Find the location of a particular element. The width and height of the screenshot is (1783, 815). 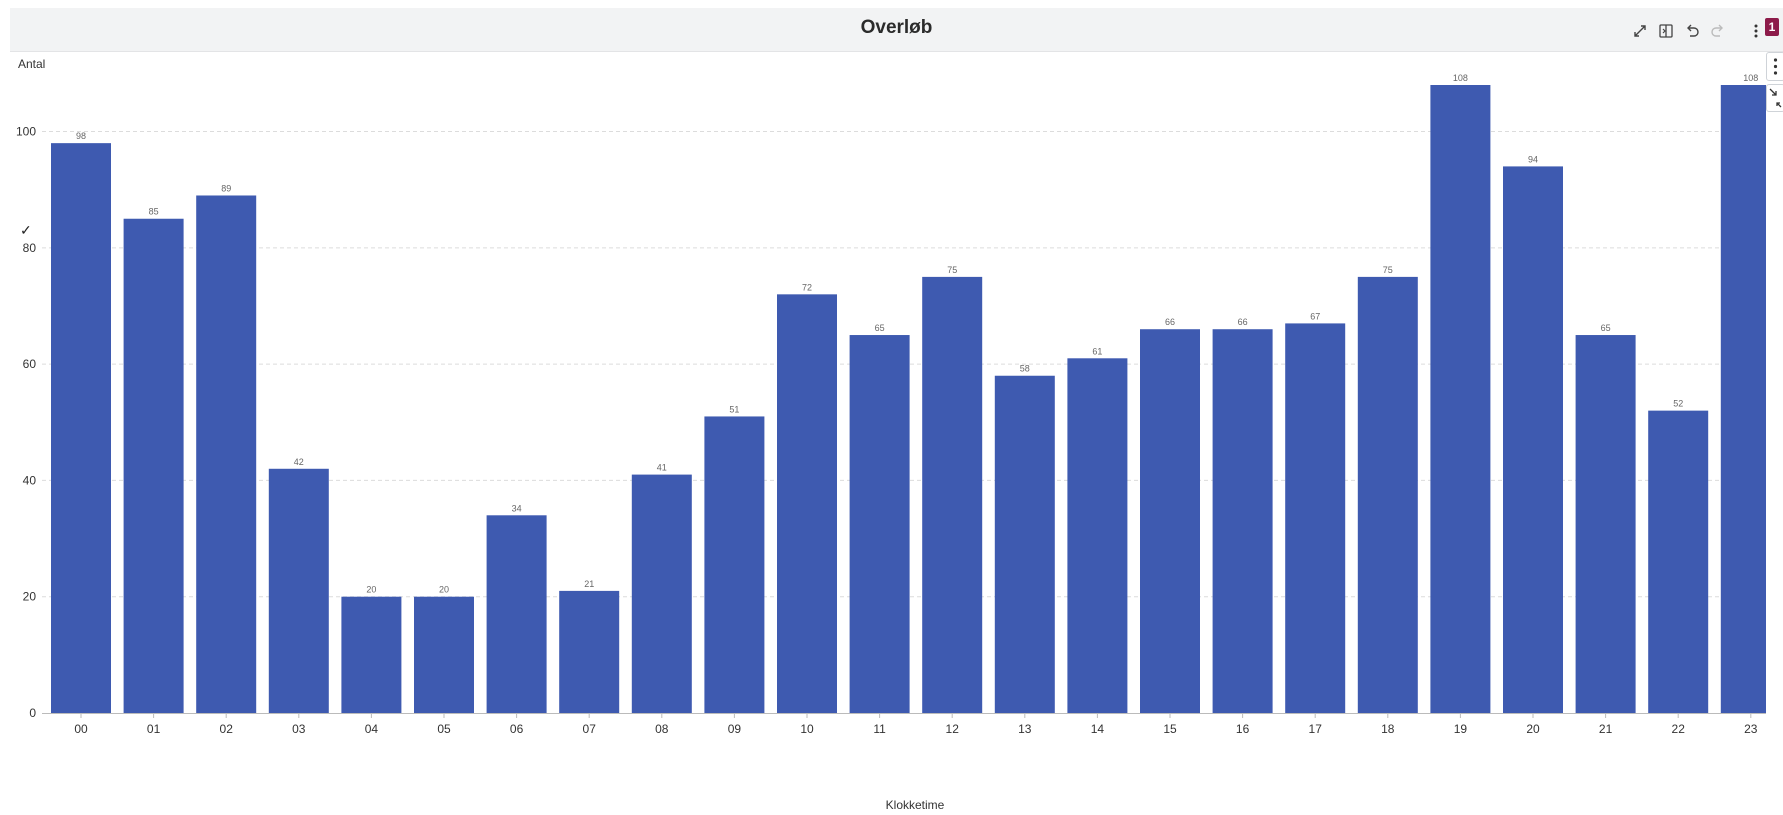

x-tick-label: 07 is located at coordinates (590, 729).